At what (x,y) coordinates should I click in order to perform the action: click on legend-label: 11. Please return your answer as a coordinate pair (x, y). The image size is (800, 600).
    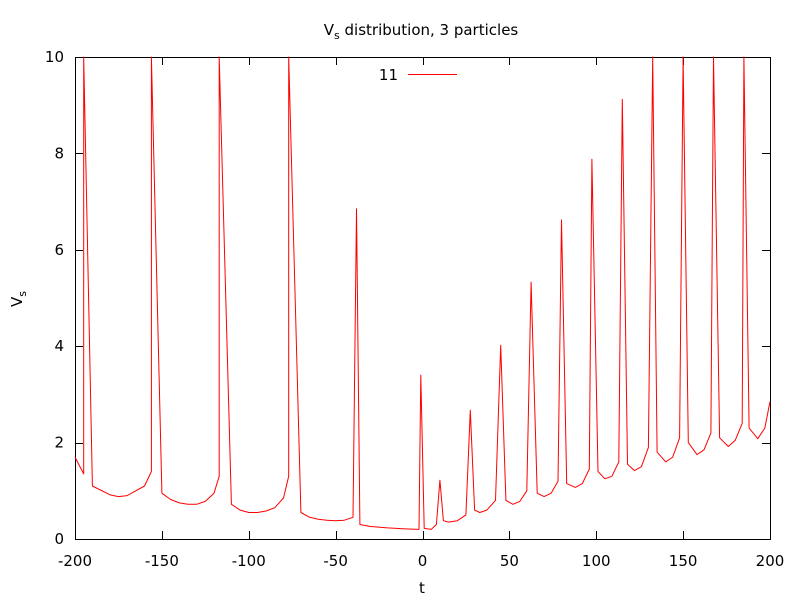
    Looking at the image, I should click on (388, 75).